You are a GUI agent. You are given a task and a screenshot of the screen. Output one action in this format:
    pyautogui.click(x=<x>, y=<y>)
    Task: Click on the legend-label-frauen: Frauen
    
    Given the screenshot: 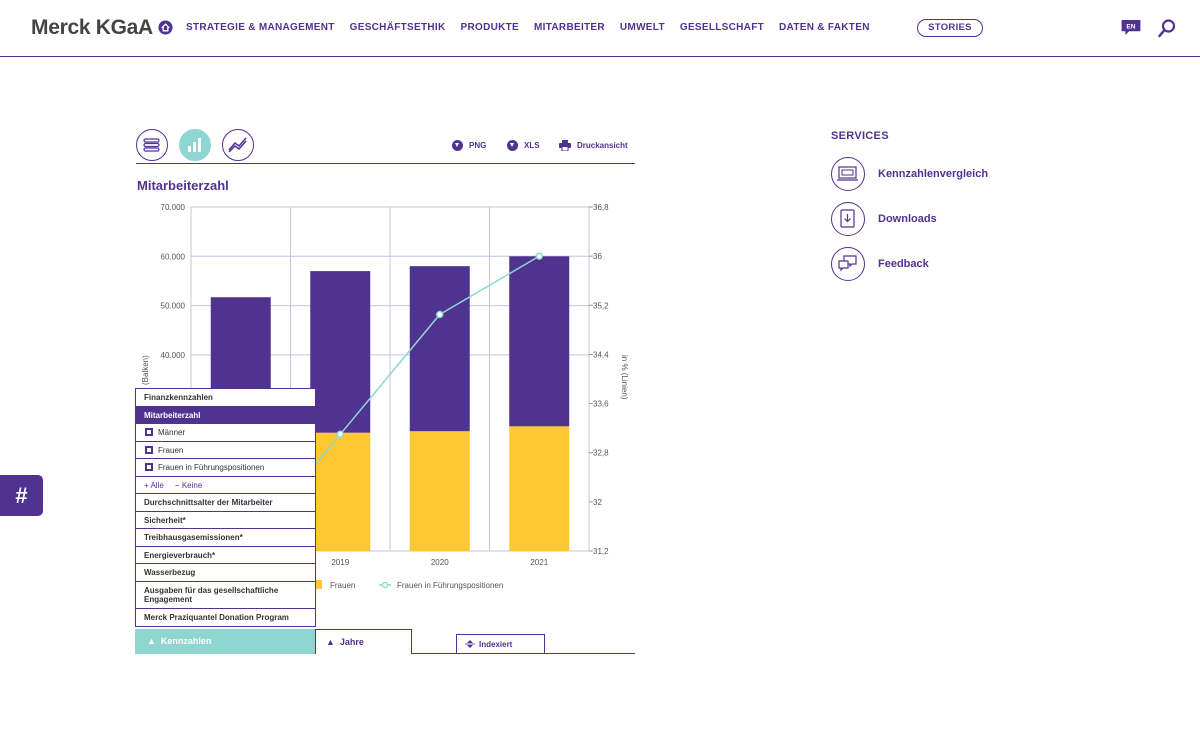 What is the action you would take?
    pyautogui.click(x=342, y=585)
    